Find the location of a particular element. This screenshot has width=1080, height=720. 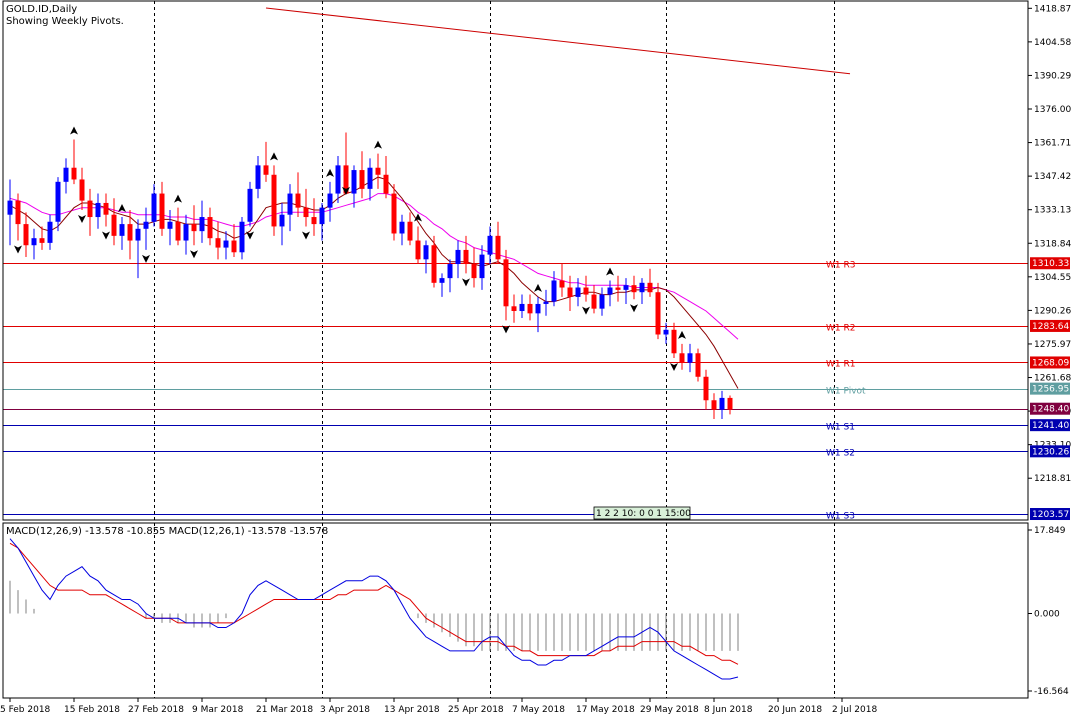

price-tag-label: 1241.40 is located at coordinates (1050, 426).